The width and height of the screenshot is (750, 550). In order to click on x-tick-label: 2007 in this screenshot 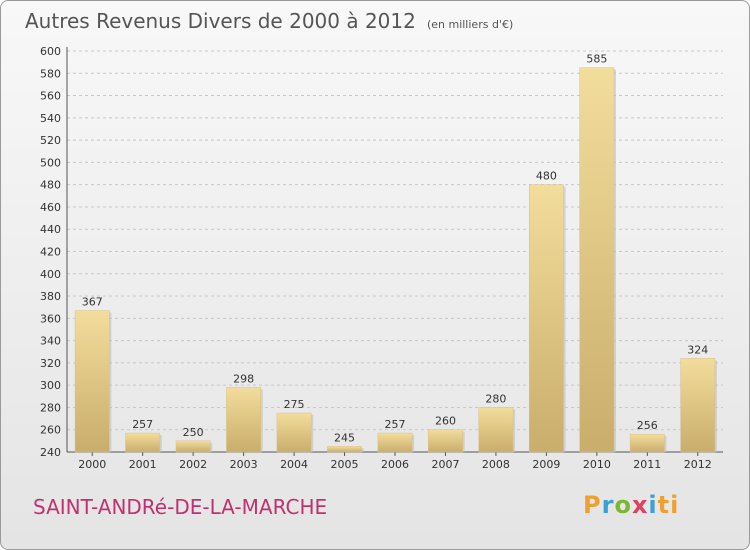, I will do `click(445, 464)`.